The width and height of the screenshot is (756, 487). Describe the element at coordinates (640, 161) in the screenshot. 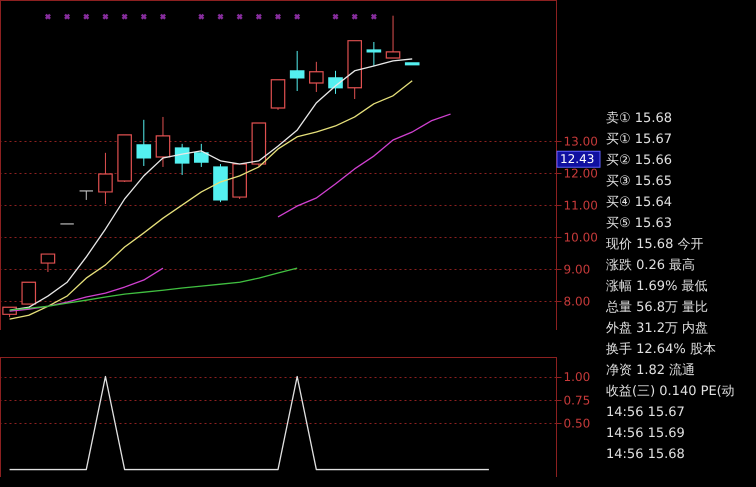

I see `text: 买② 15.66` at that location.